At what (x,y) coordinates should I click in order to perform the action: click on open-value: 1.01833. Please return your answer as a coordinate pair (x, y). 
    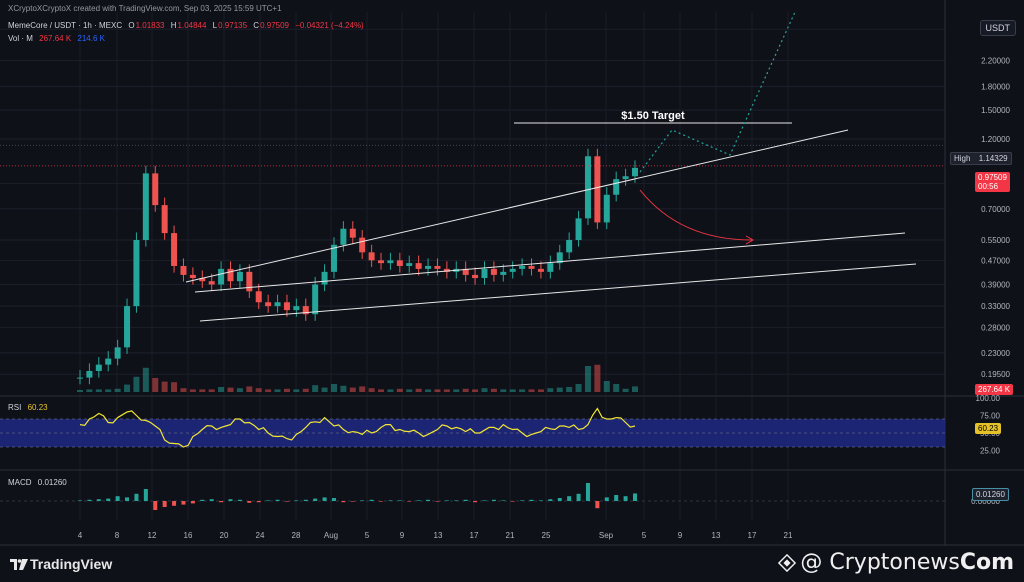
    Looking at the image, I should click on (150, 25).